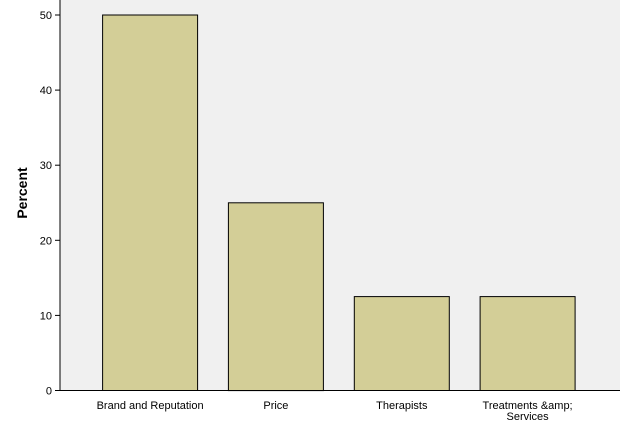 The width and height of the screenshot is (625, 428). What do you see at coordinates (46, 166) in the screenshot?
I see `y-tick-label-3: 30` at bounding box center [46, 166].